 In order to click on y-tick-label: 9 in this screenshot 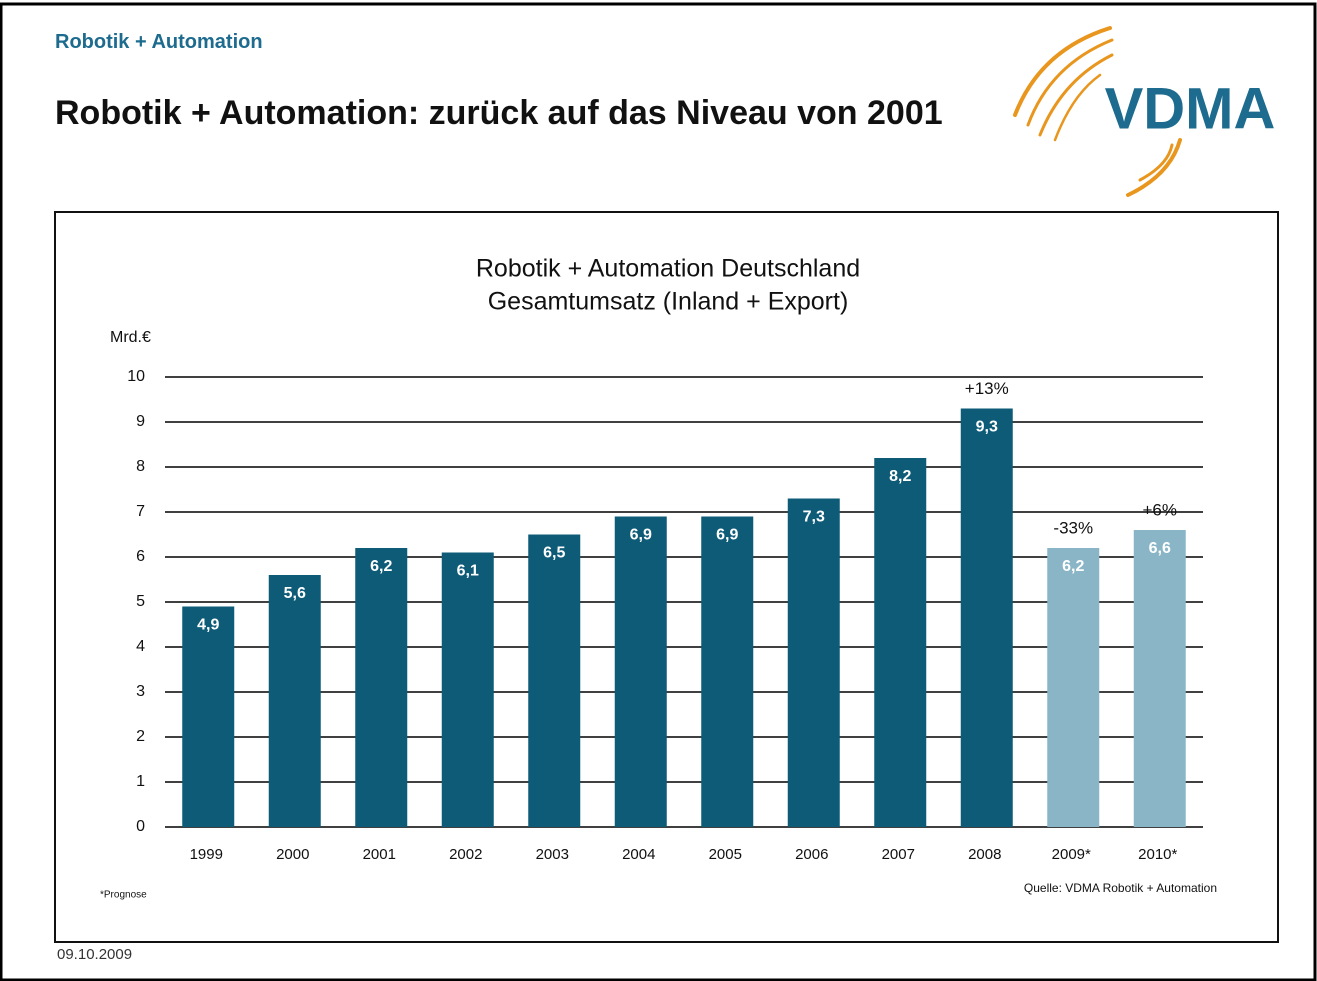, I will do `click(140, 421)`.